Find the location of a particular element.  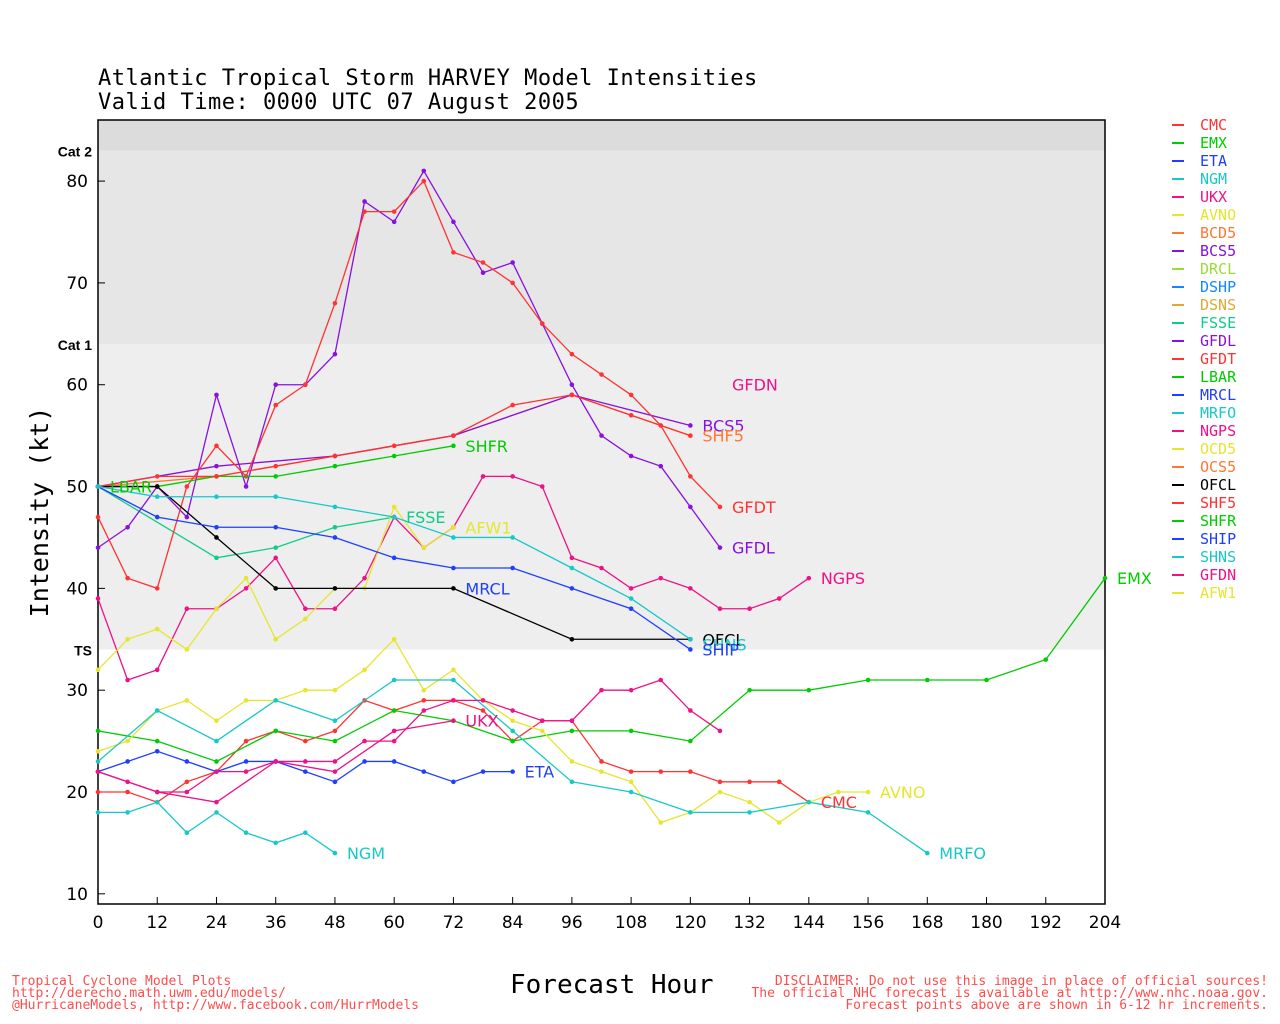

legend-label: SHNS is located at coordinates (1218, 557).